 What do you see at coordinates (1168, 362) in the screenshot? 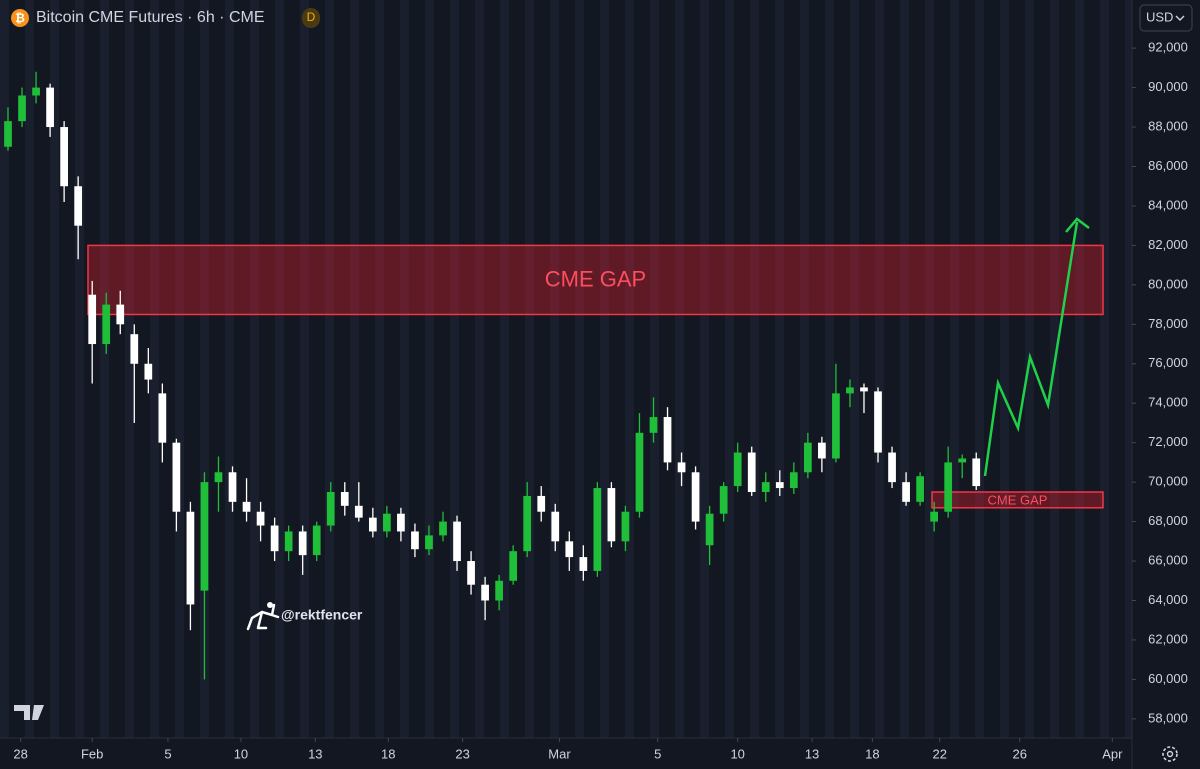
I see `y-tick-label: 76,000` at bounding box center [1168, 362].